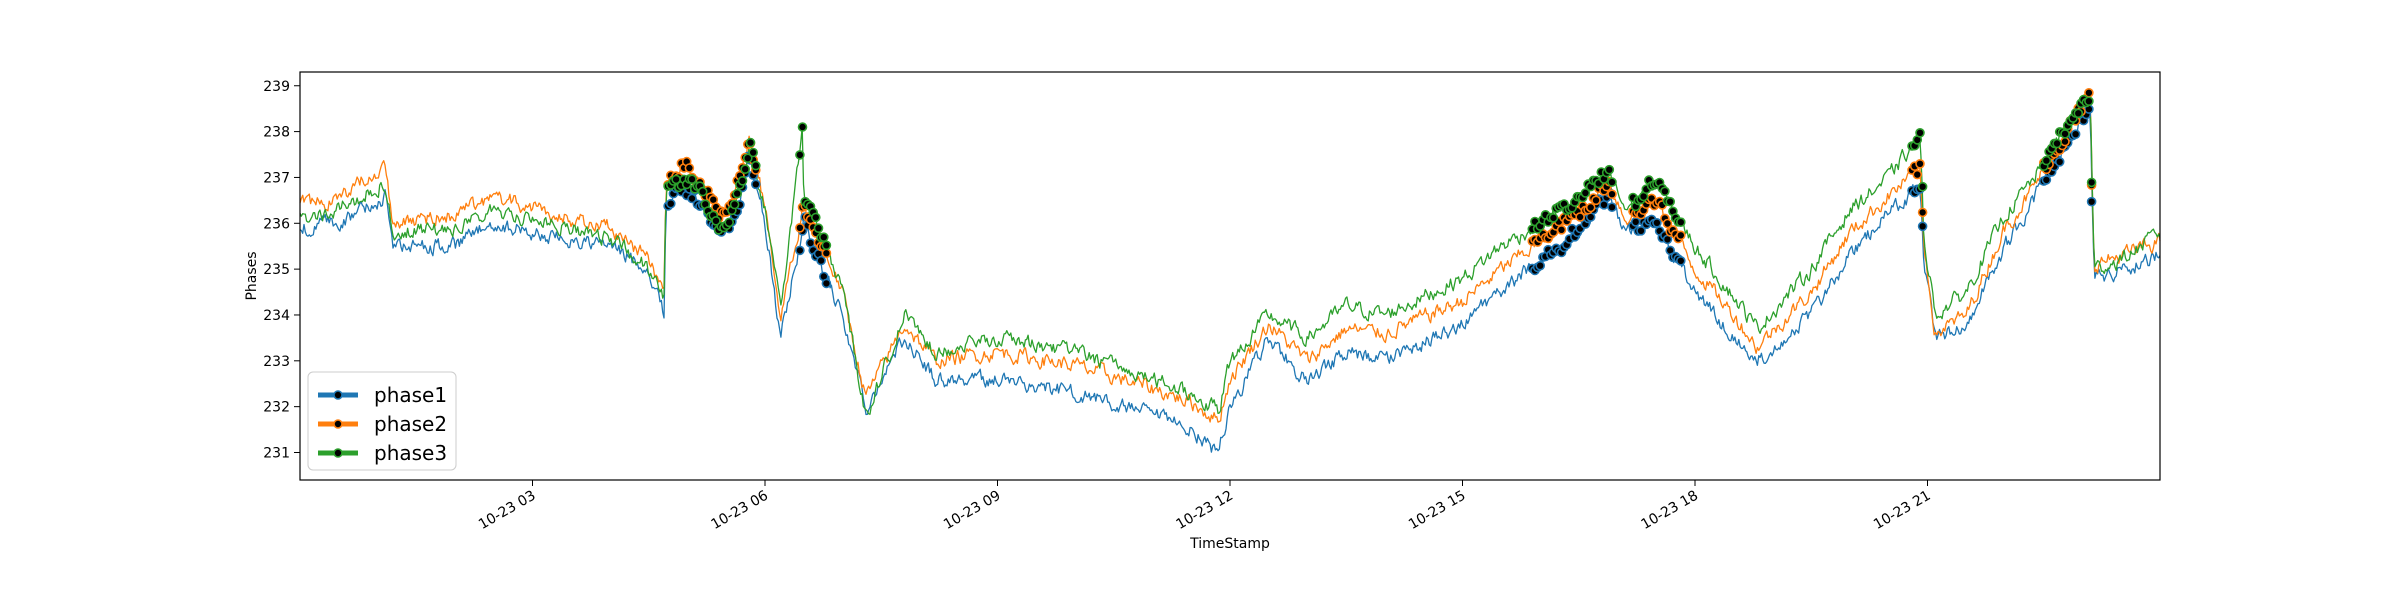 Image resolution: width=2400 pixels, height=600 pixels. What do you see at coordinates (1229, 544) in the screenshot?
I see `x-axis-label: TimeStamp` at bounding box center [1229, 544].